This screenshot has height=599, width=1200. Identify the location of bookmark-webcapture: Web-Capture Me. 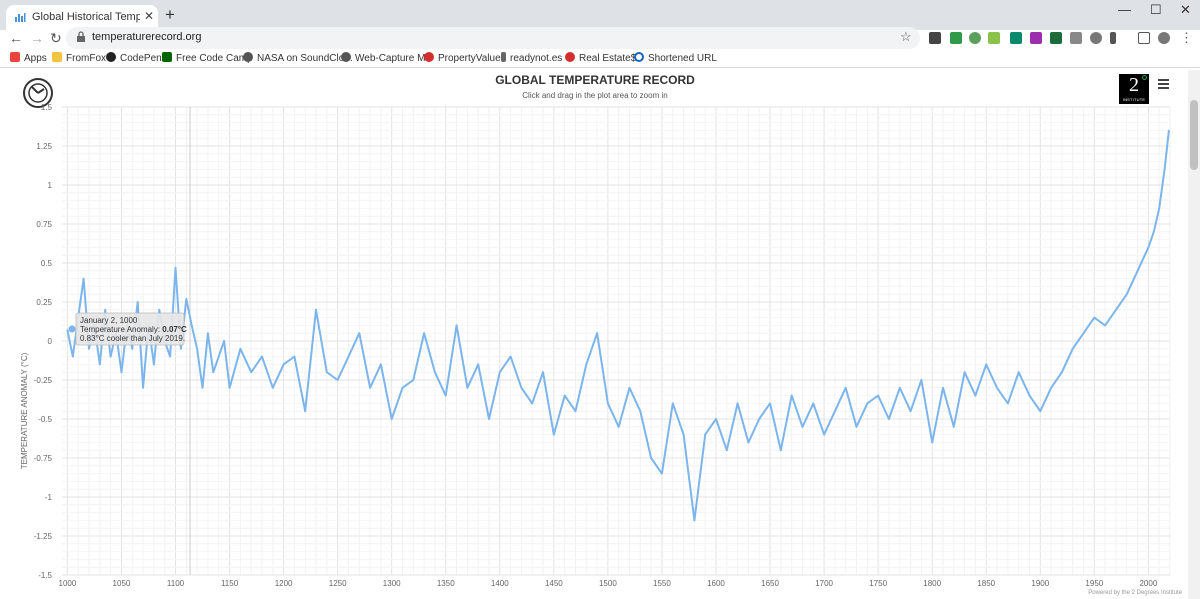
(386, 58).